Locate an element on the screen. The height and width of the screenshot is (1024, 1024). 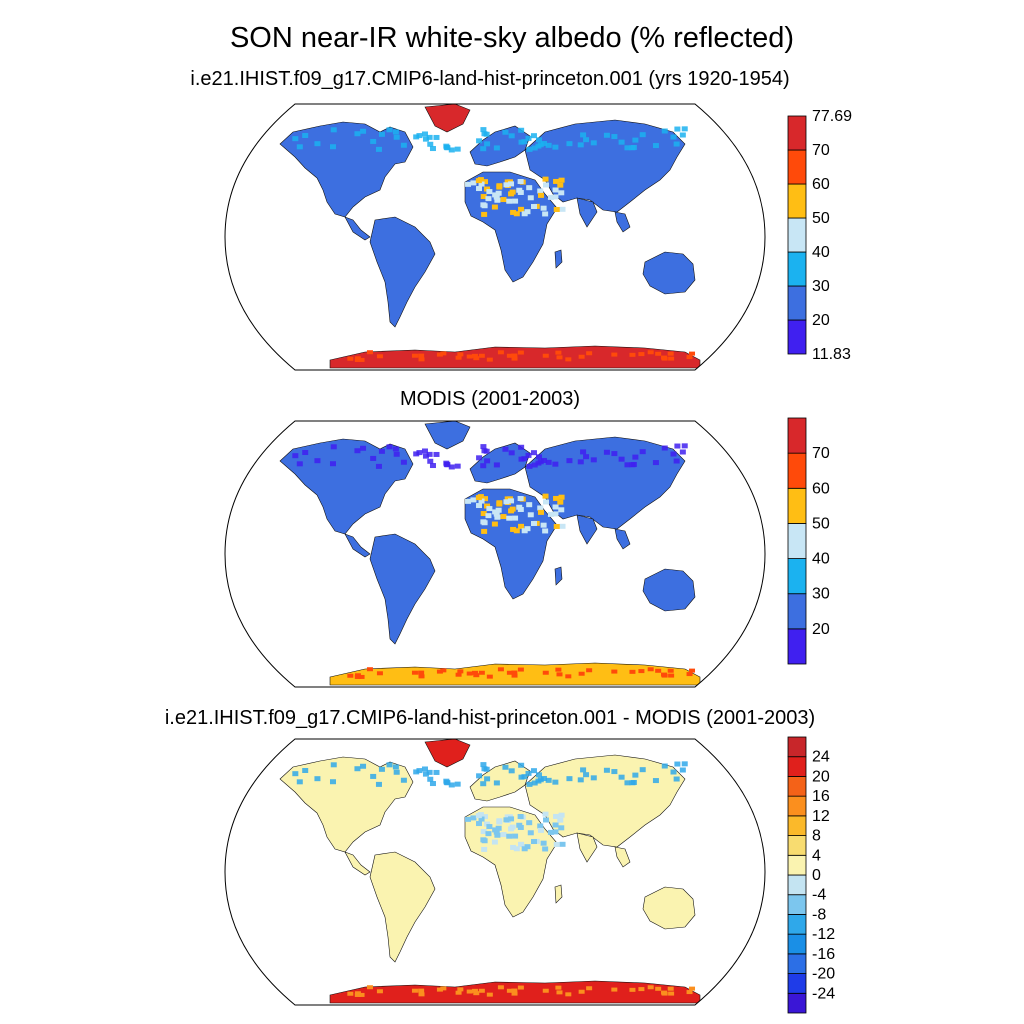
albedo-map-modis is located at coordinates (495, 554).